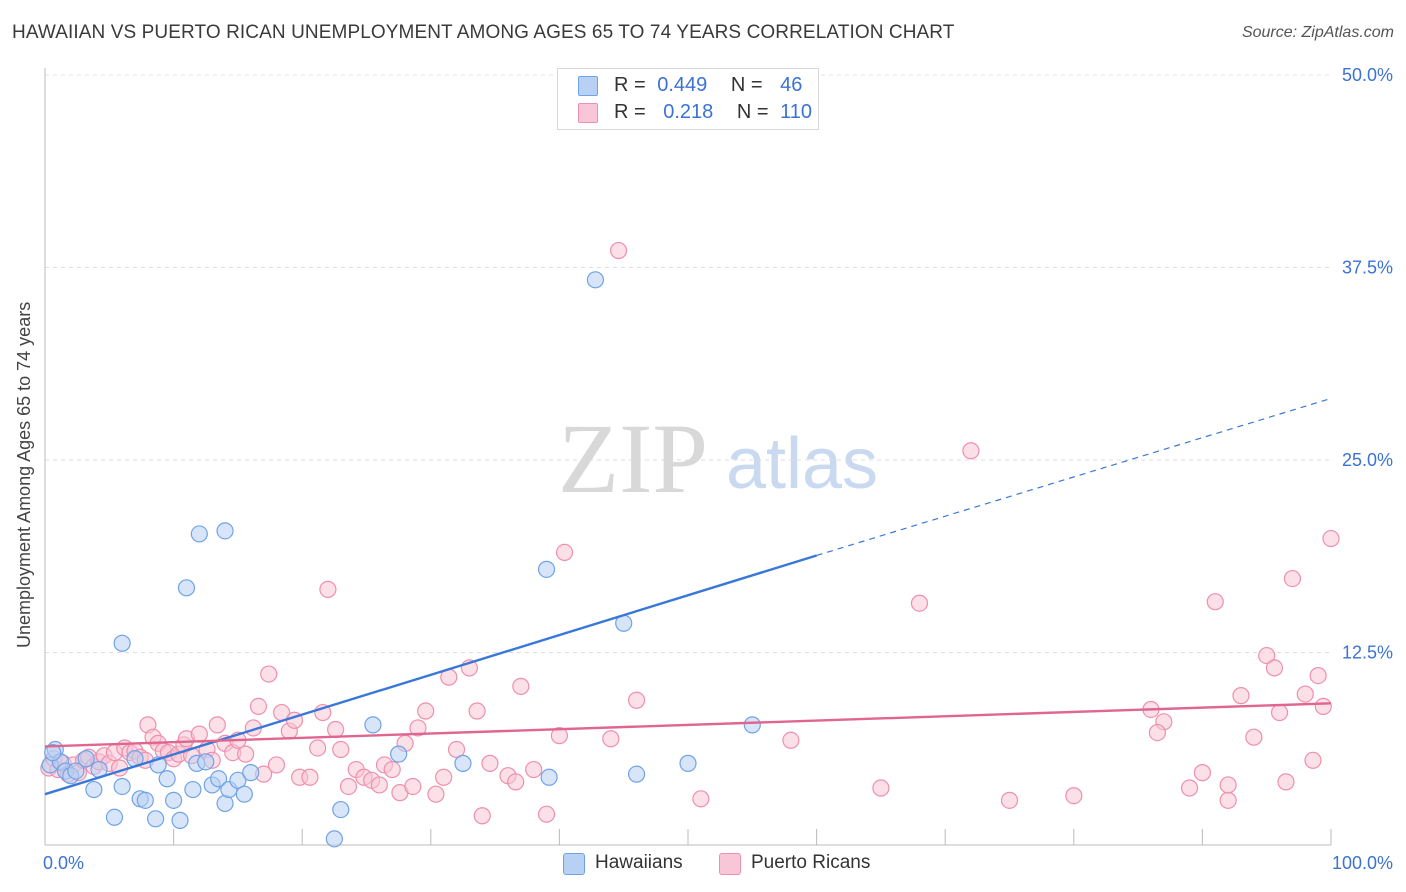 Image resolution: width=1406 pixels, height=892 pixels. I want to click on puerto-ricans-trend-line, so click(688, 725).